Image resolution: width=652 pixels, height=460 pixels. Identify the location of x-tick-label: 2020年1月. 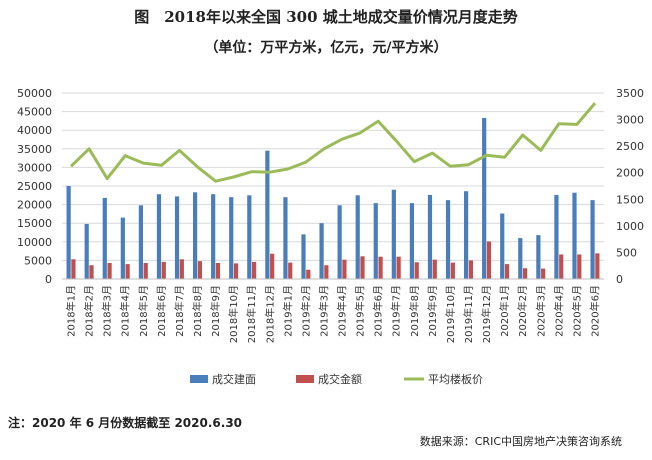
(504, 311).